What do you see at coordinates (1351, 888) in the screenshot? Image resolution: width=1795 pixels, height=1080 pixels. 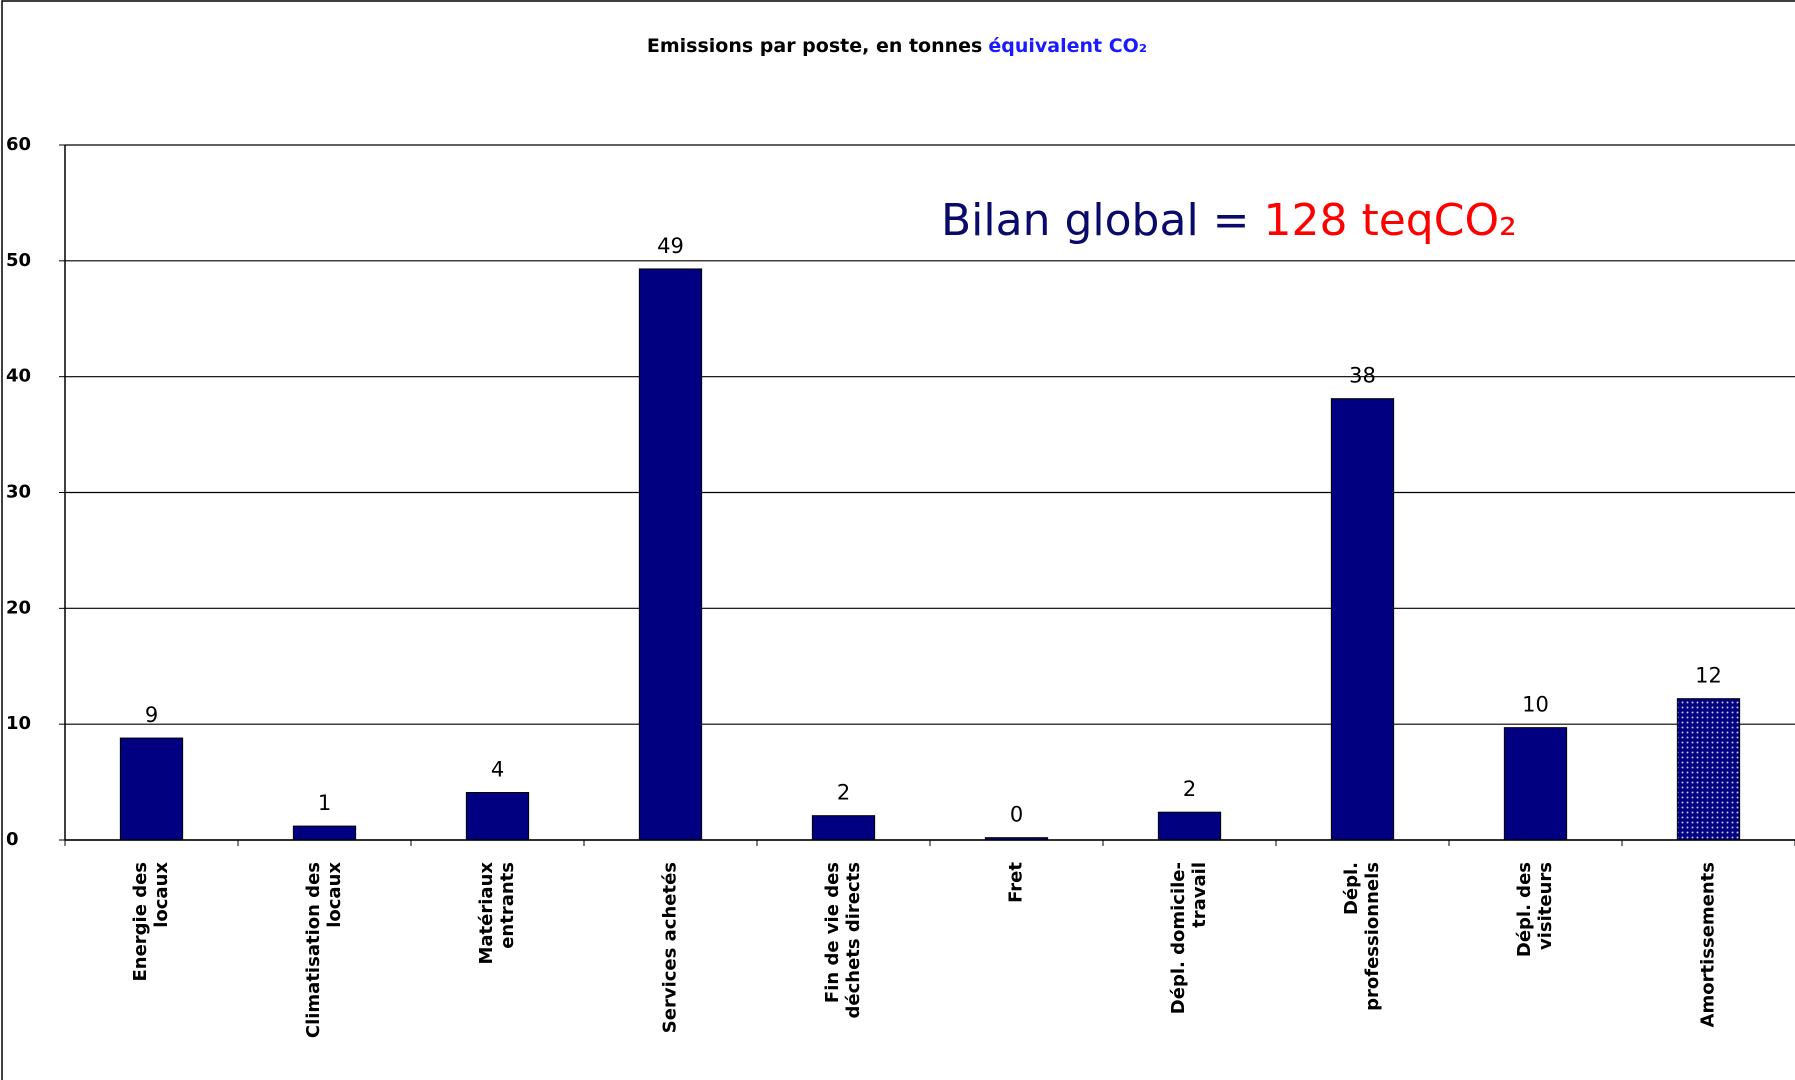 I see `x-tick-label: Dépl.` at bounding box center [1351, 888].